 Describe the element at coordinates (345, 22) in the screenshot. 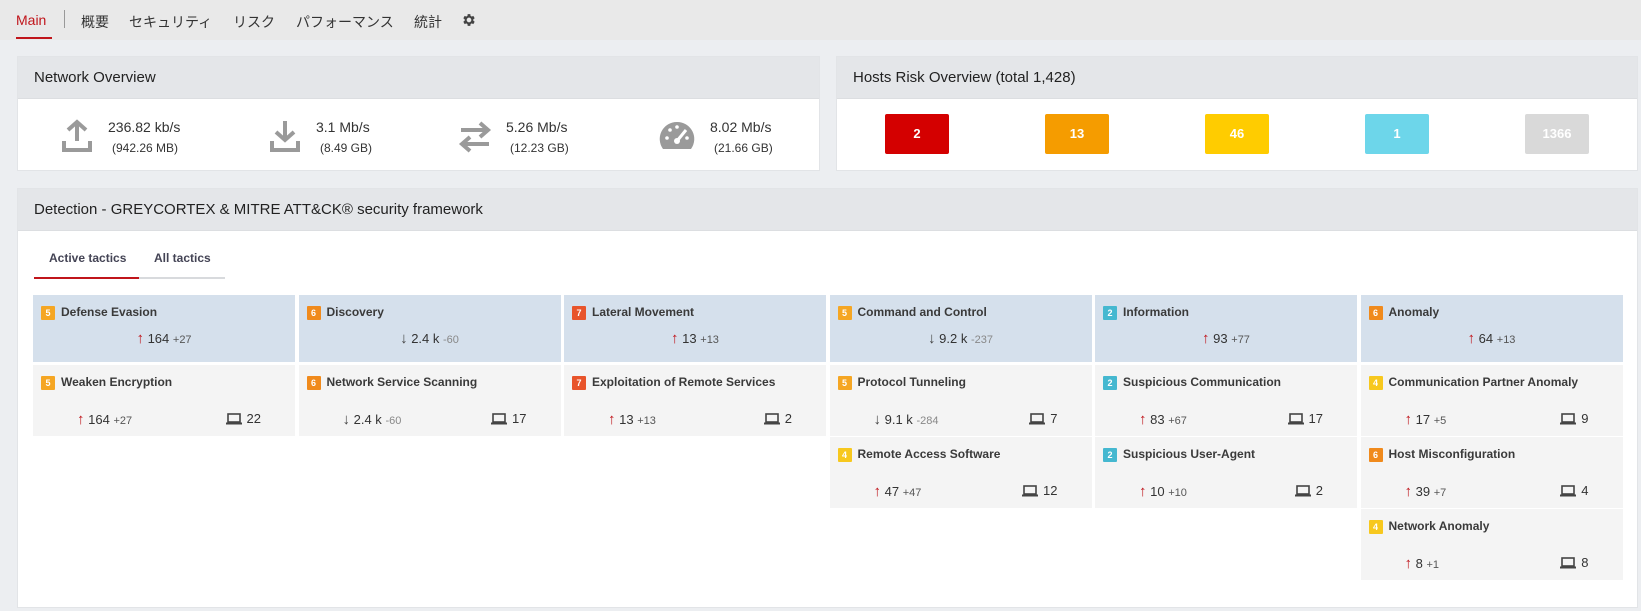

I see `tab-performance: パフォーマンス` at that location.